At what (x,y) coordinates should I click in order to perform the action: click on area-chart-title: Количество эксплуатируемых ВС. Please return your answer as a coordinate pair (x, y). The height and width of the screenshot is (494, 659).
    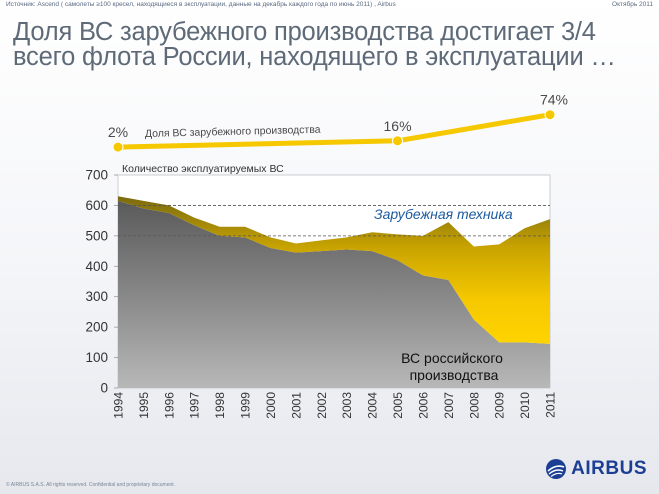
    Looking at the image, I should click on (203, 169).